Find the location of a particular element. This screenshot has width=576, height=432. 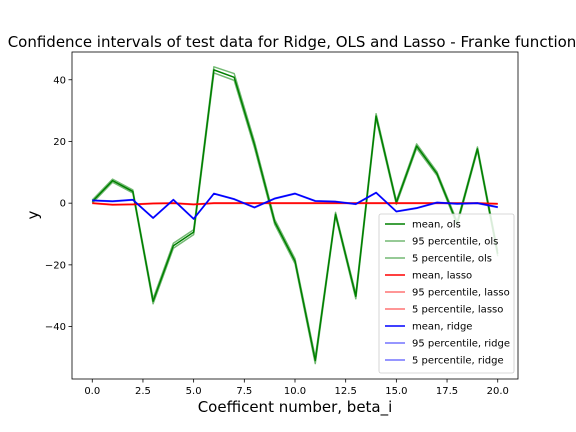

y-tick-label: 40 is located at coordinates (59, 80).